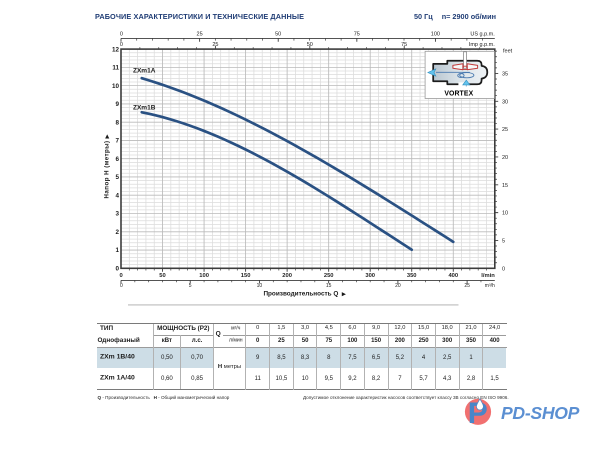 This screenshot has width=600, height=449. Describe the element at coordinates (458, 93) in the screenshot. I see `svg-text: VORTEX` at that location.